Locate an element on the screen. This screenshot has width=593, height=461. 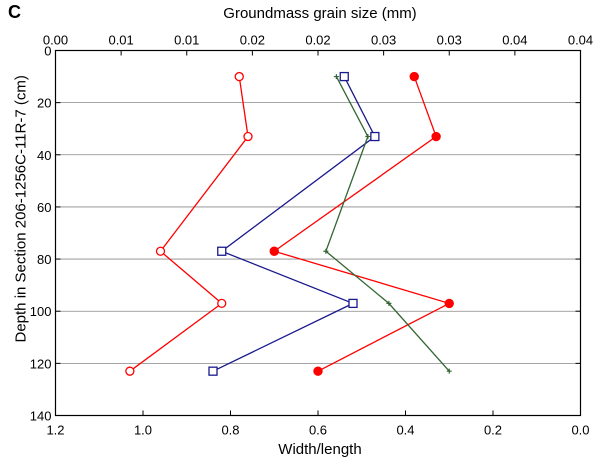
x-tick-label: 0.2 is located at coordinates (493, 430).